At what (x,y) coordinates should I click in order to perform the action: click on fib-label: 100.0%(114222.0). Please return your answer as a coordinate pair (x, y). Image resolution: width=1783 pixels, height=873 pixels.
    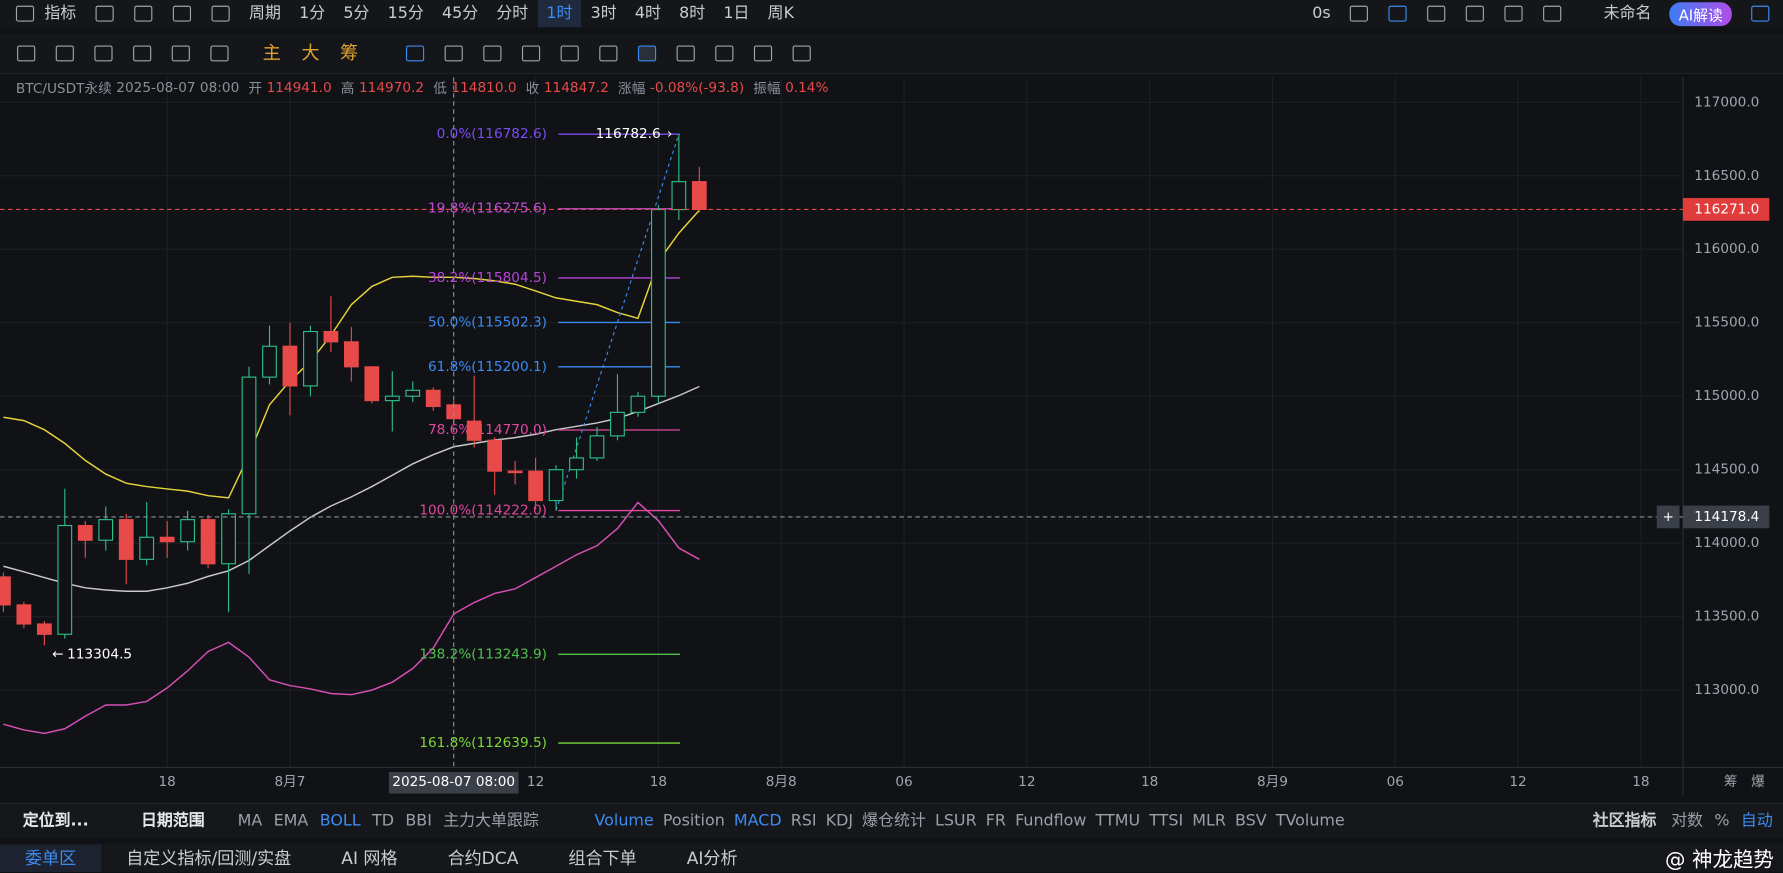
    Looking at the image, I should click on (483, 511).